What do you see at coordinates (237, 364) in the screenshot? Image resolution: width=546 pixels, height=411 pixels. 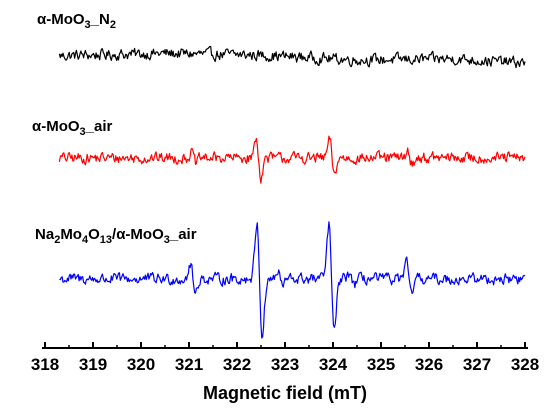 I see `x-tick-label-322: 322` at bounding box center [237, 364].